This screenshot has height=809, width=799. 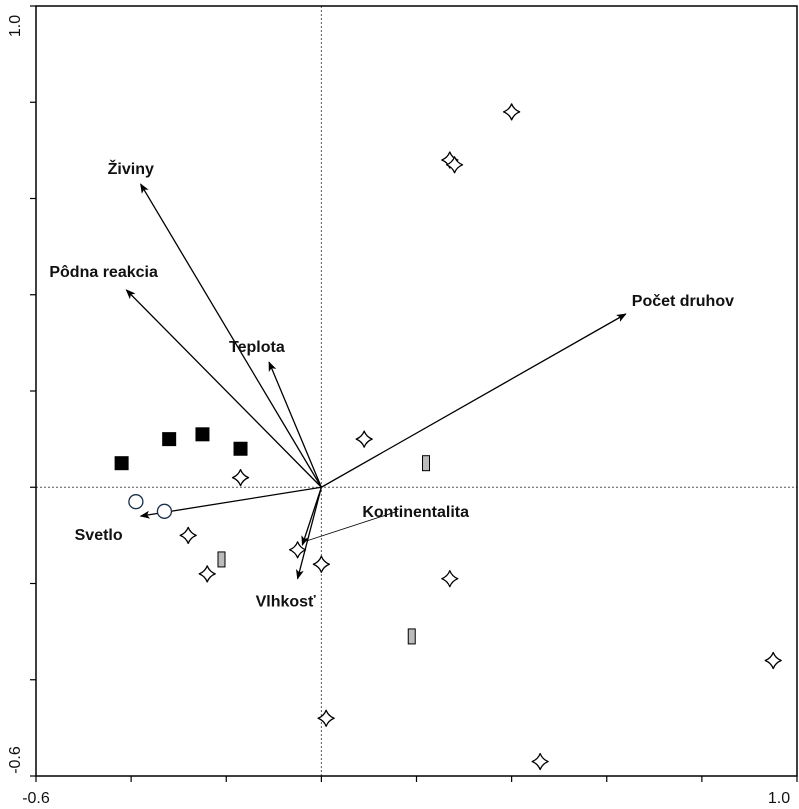 I want to click on vector-label-vlhkost: Vlhkosť, so click(x=286, y=602).